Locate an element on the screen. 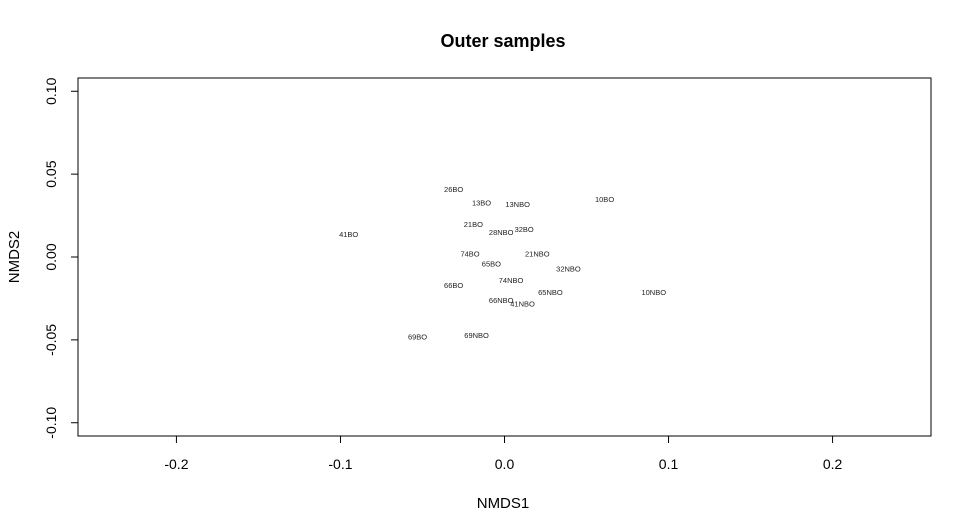  y-tick-label: 0.00 is located at coordinates (51, 256).